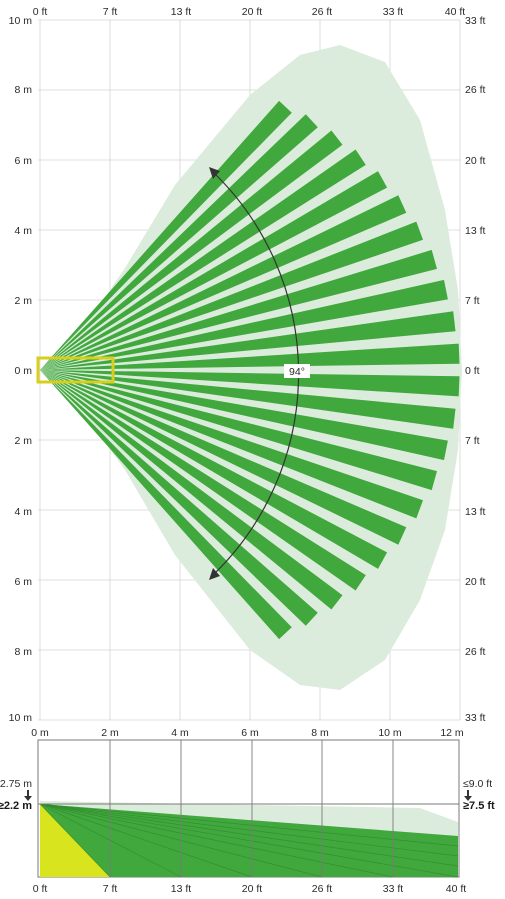  What do you see at coordinates (479, 806) in the screenshot?
I see `min-height-right: ≥7.5 ft` at bounding box center [479, 806].